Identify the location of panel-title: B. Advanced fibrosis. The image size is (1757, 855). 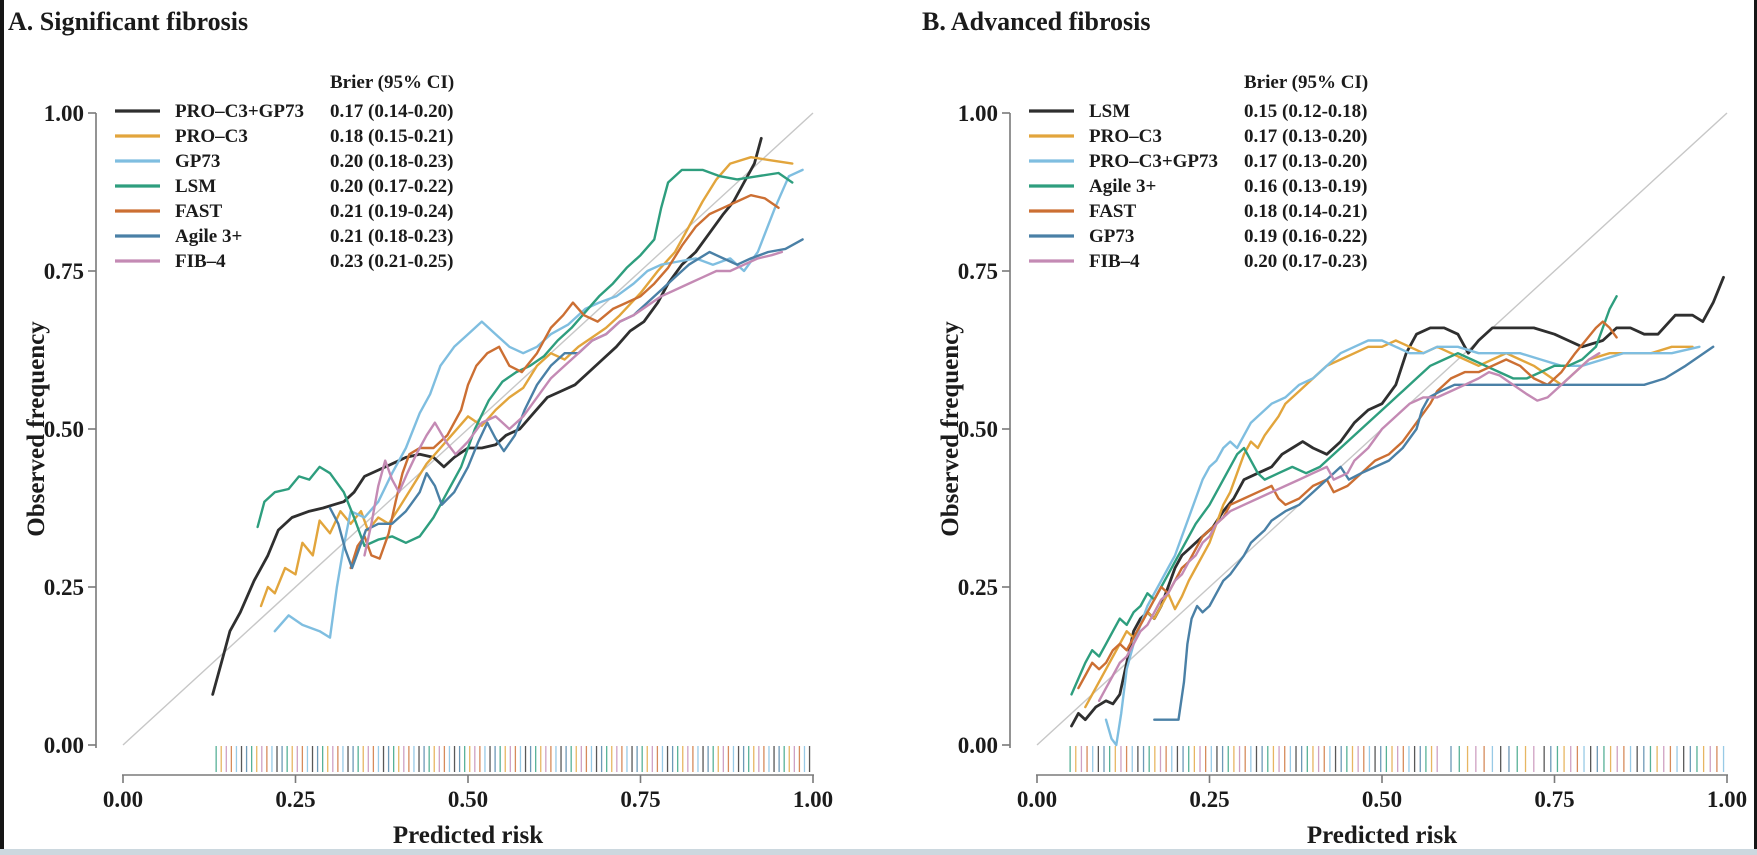
(1036, 21).